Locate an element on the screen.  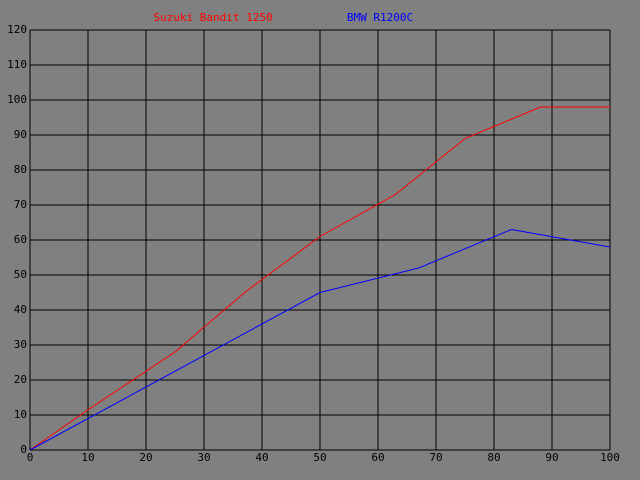
y-tick-label: 90 is located at coordinates (20, 134).